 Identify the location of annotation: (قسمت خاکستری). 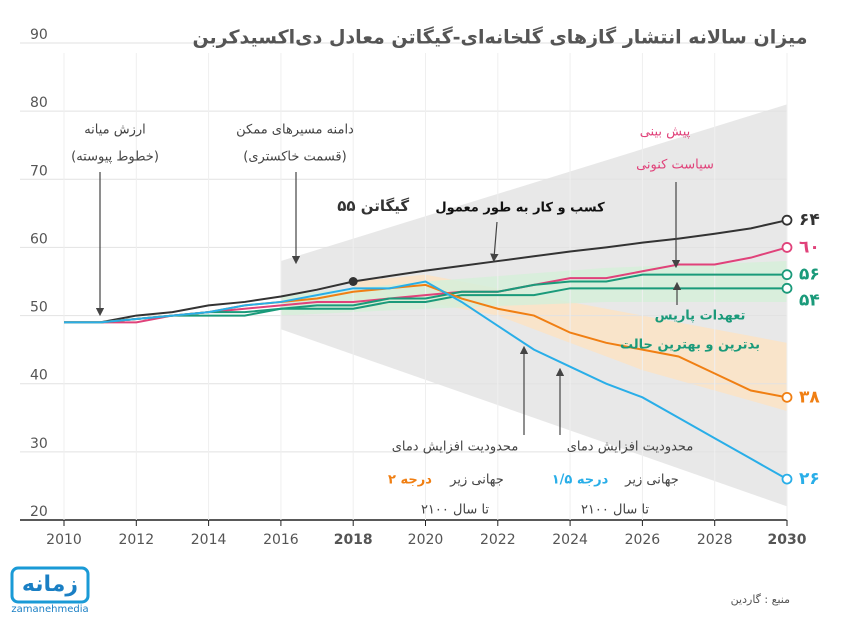
(294, 157).